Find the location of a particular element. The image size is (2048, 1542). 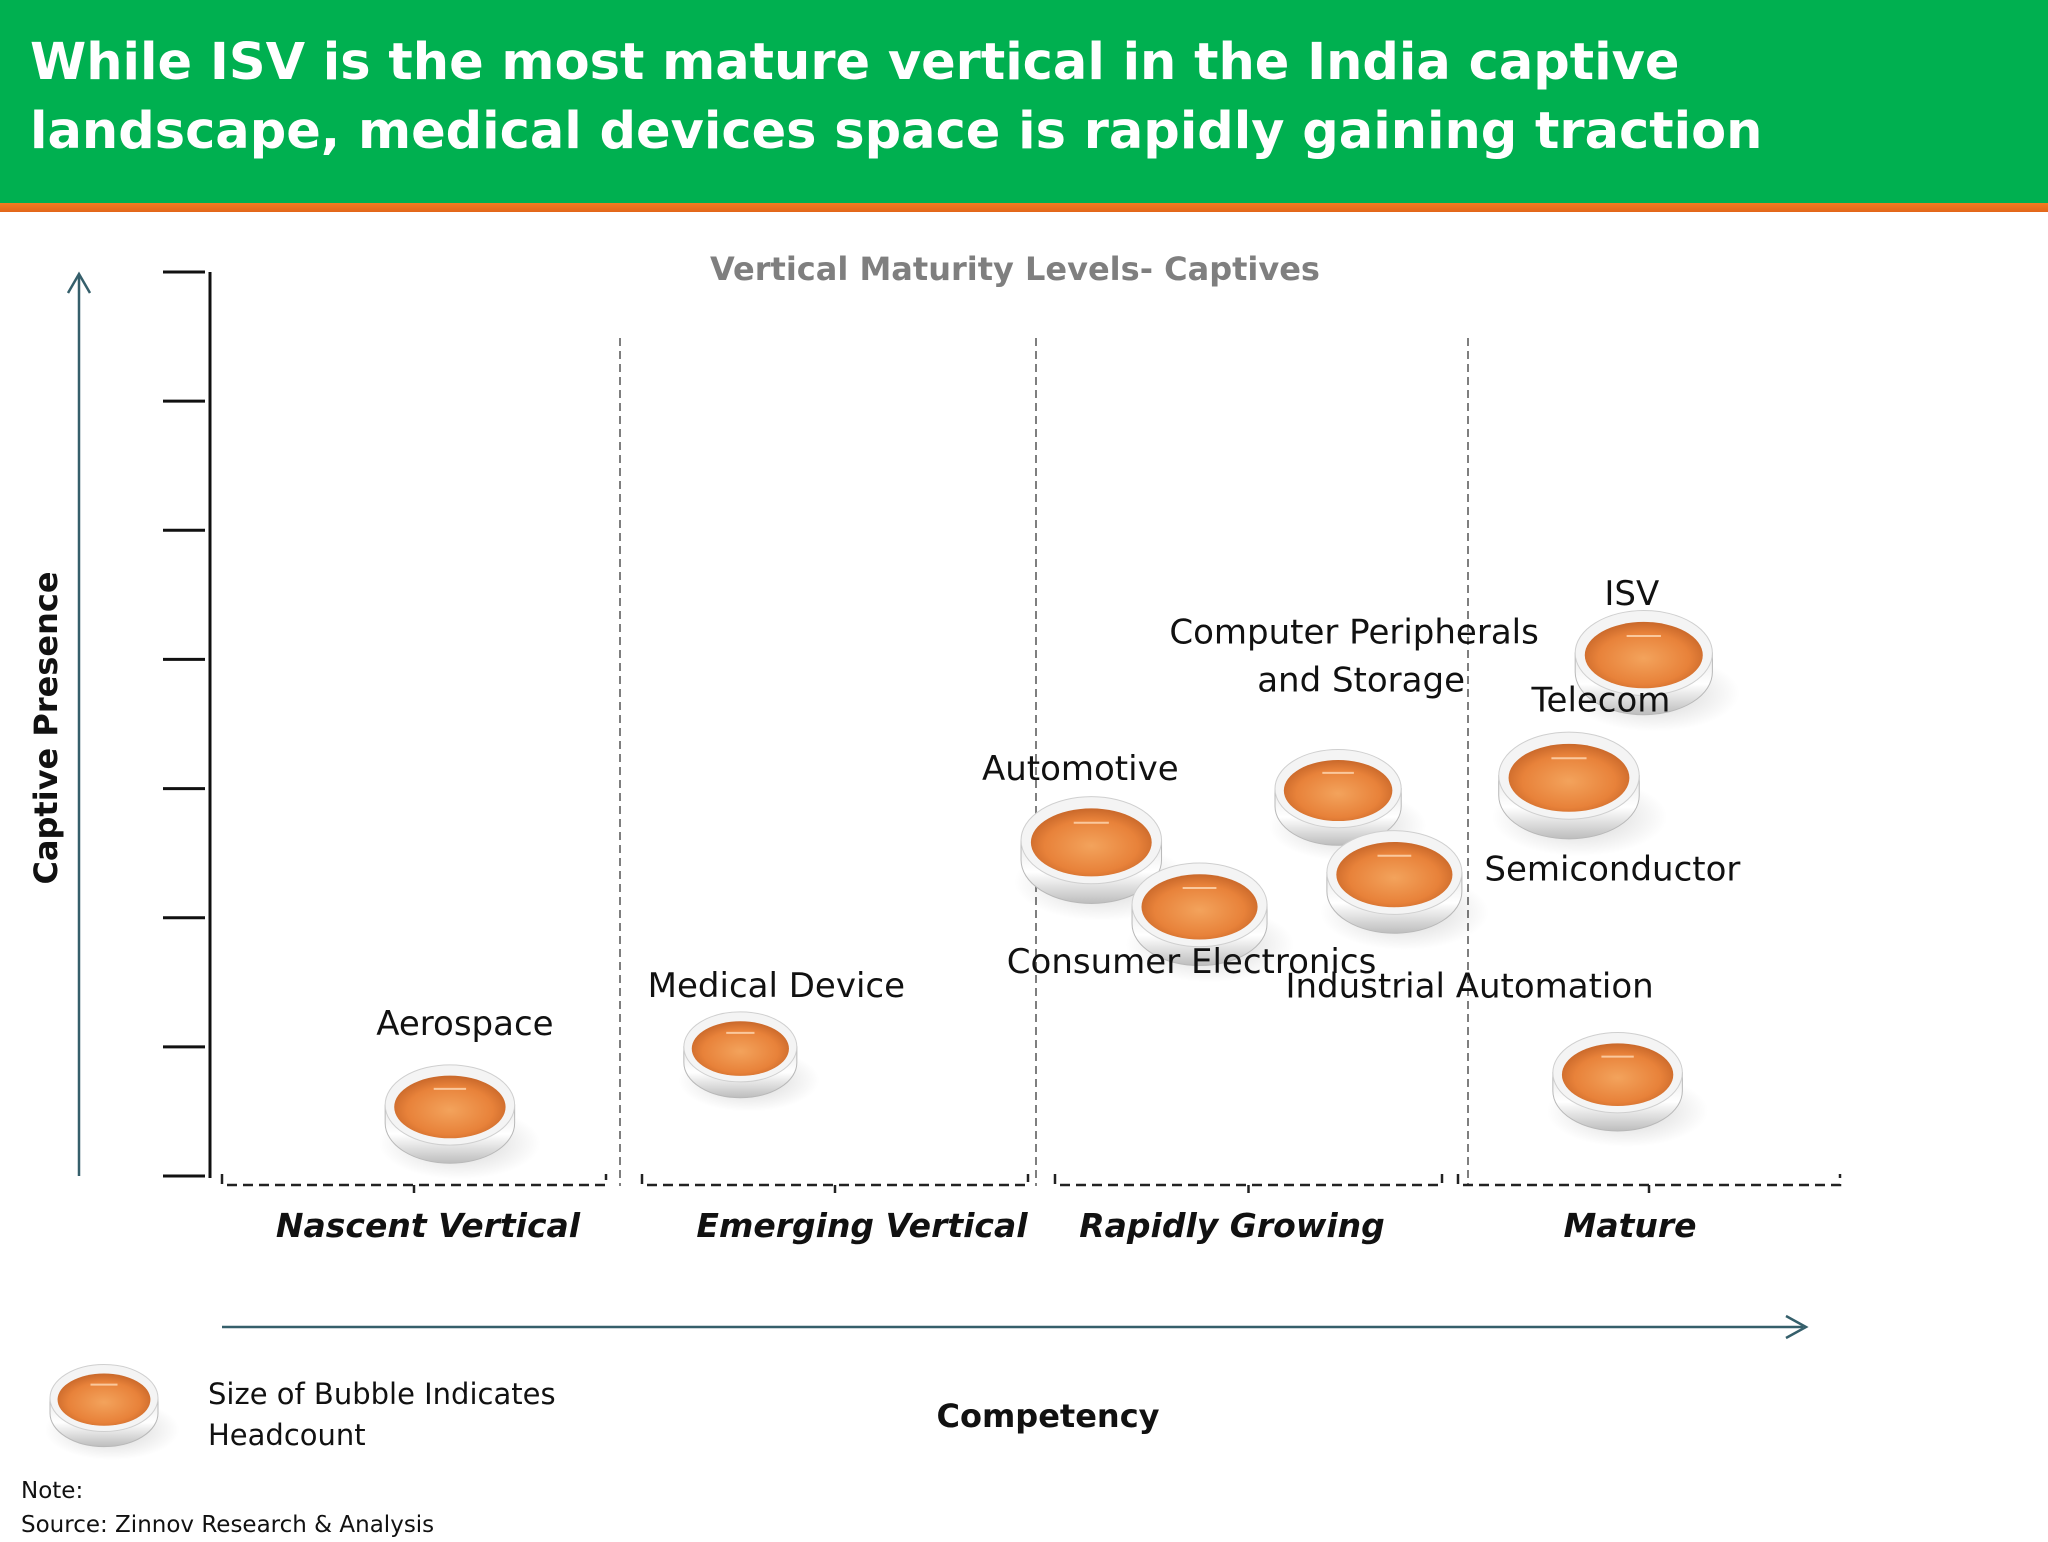

x-axis-label: Competency is located at coordinates (1047, 1416).